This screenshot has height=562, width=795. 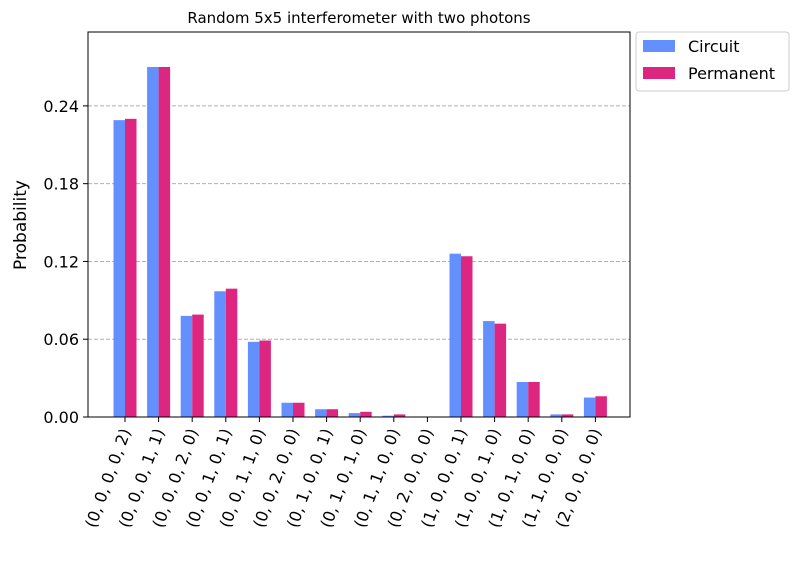 I want to click on y-tick-label: 0.18, so click(x=61, y=184).